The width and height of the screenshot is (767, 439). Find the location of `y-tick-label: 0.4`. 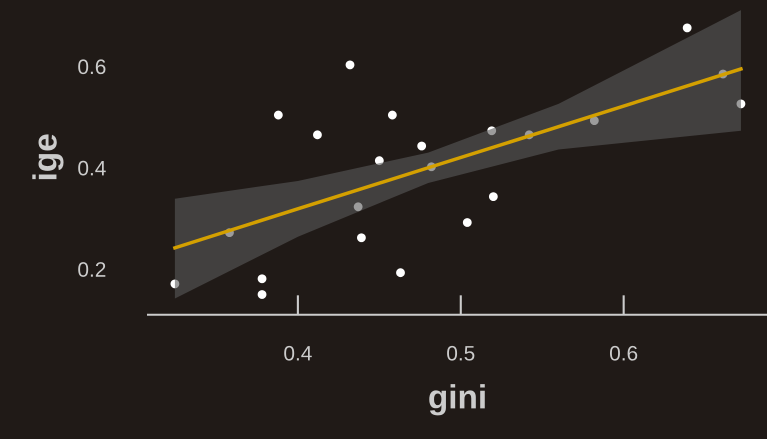

y-tick-label: 0.4 is located at coordinates (92, 168).